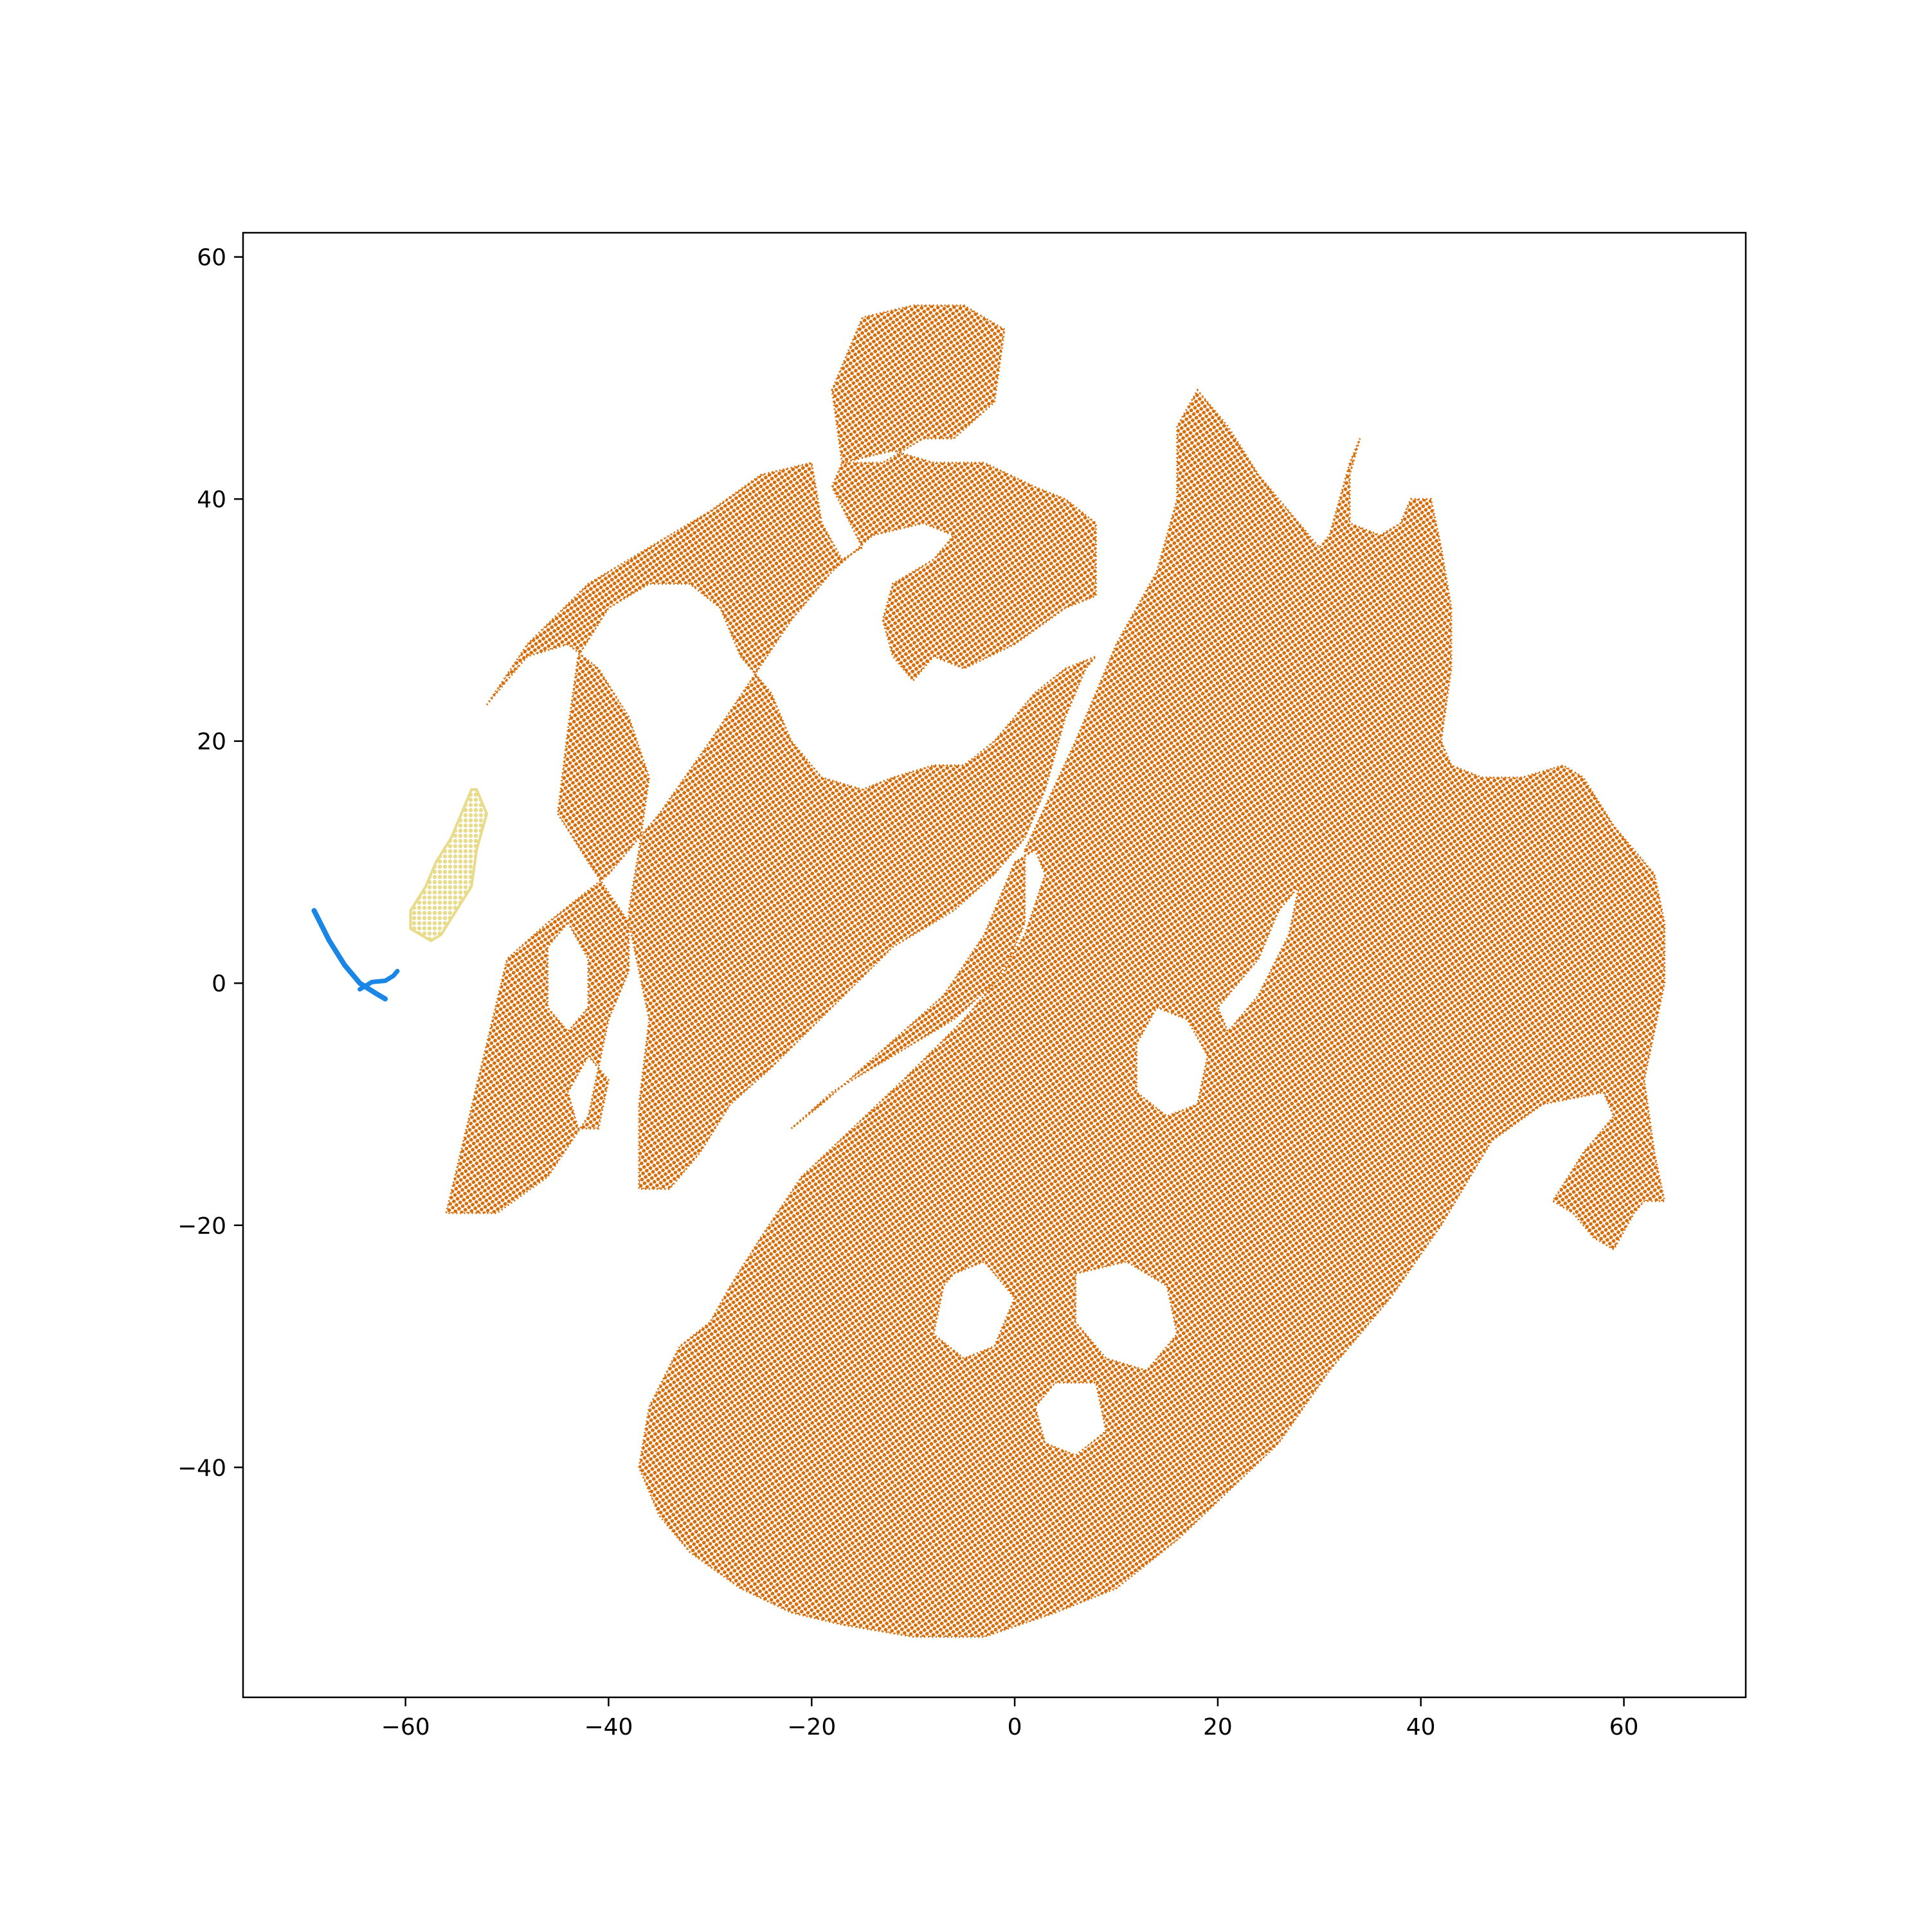 Image resolution: width=1929 pixels, height=1932 pixels. I want to click on x-tick-label: 60, so click(1624, 1727).